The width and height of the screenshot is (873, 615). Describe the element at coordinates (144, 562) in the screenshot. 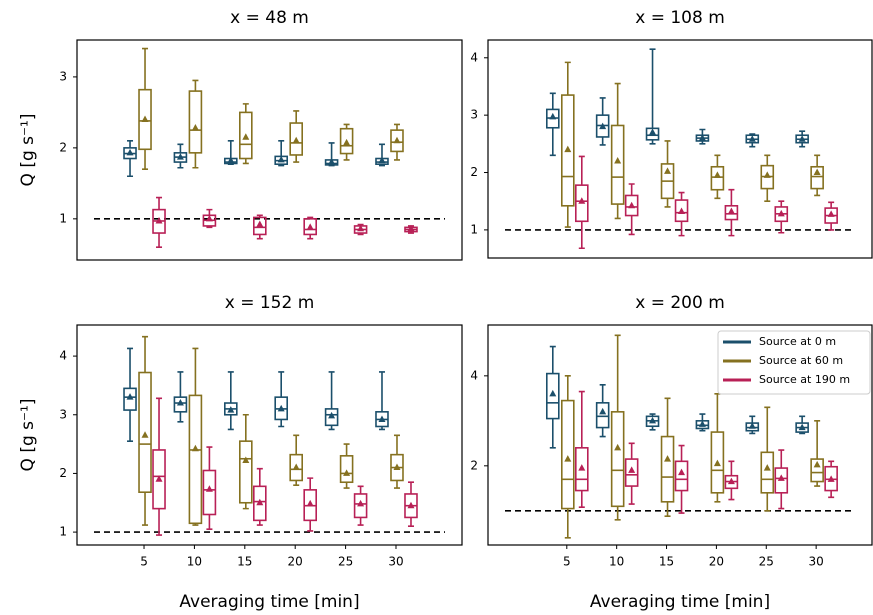

I see `x-tick-label: 5` at that location.